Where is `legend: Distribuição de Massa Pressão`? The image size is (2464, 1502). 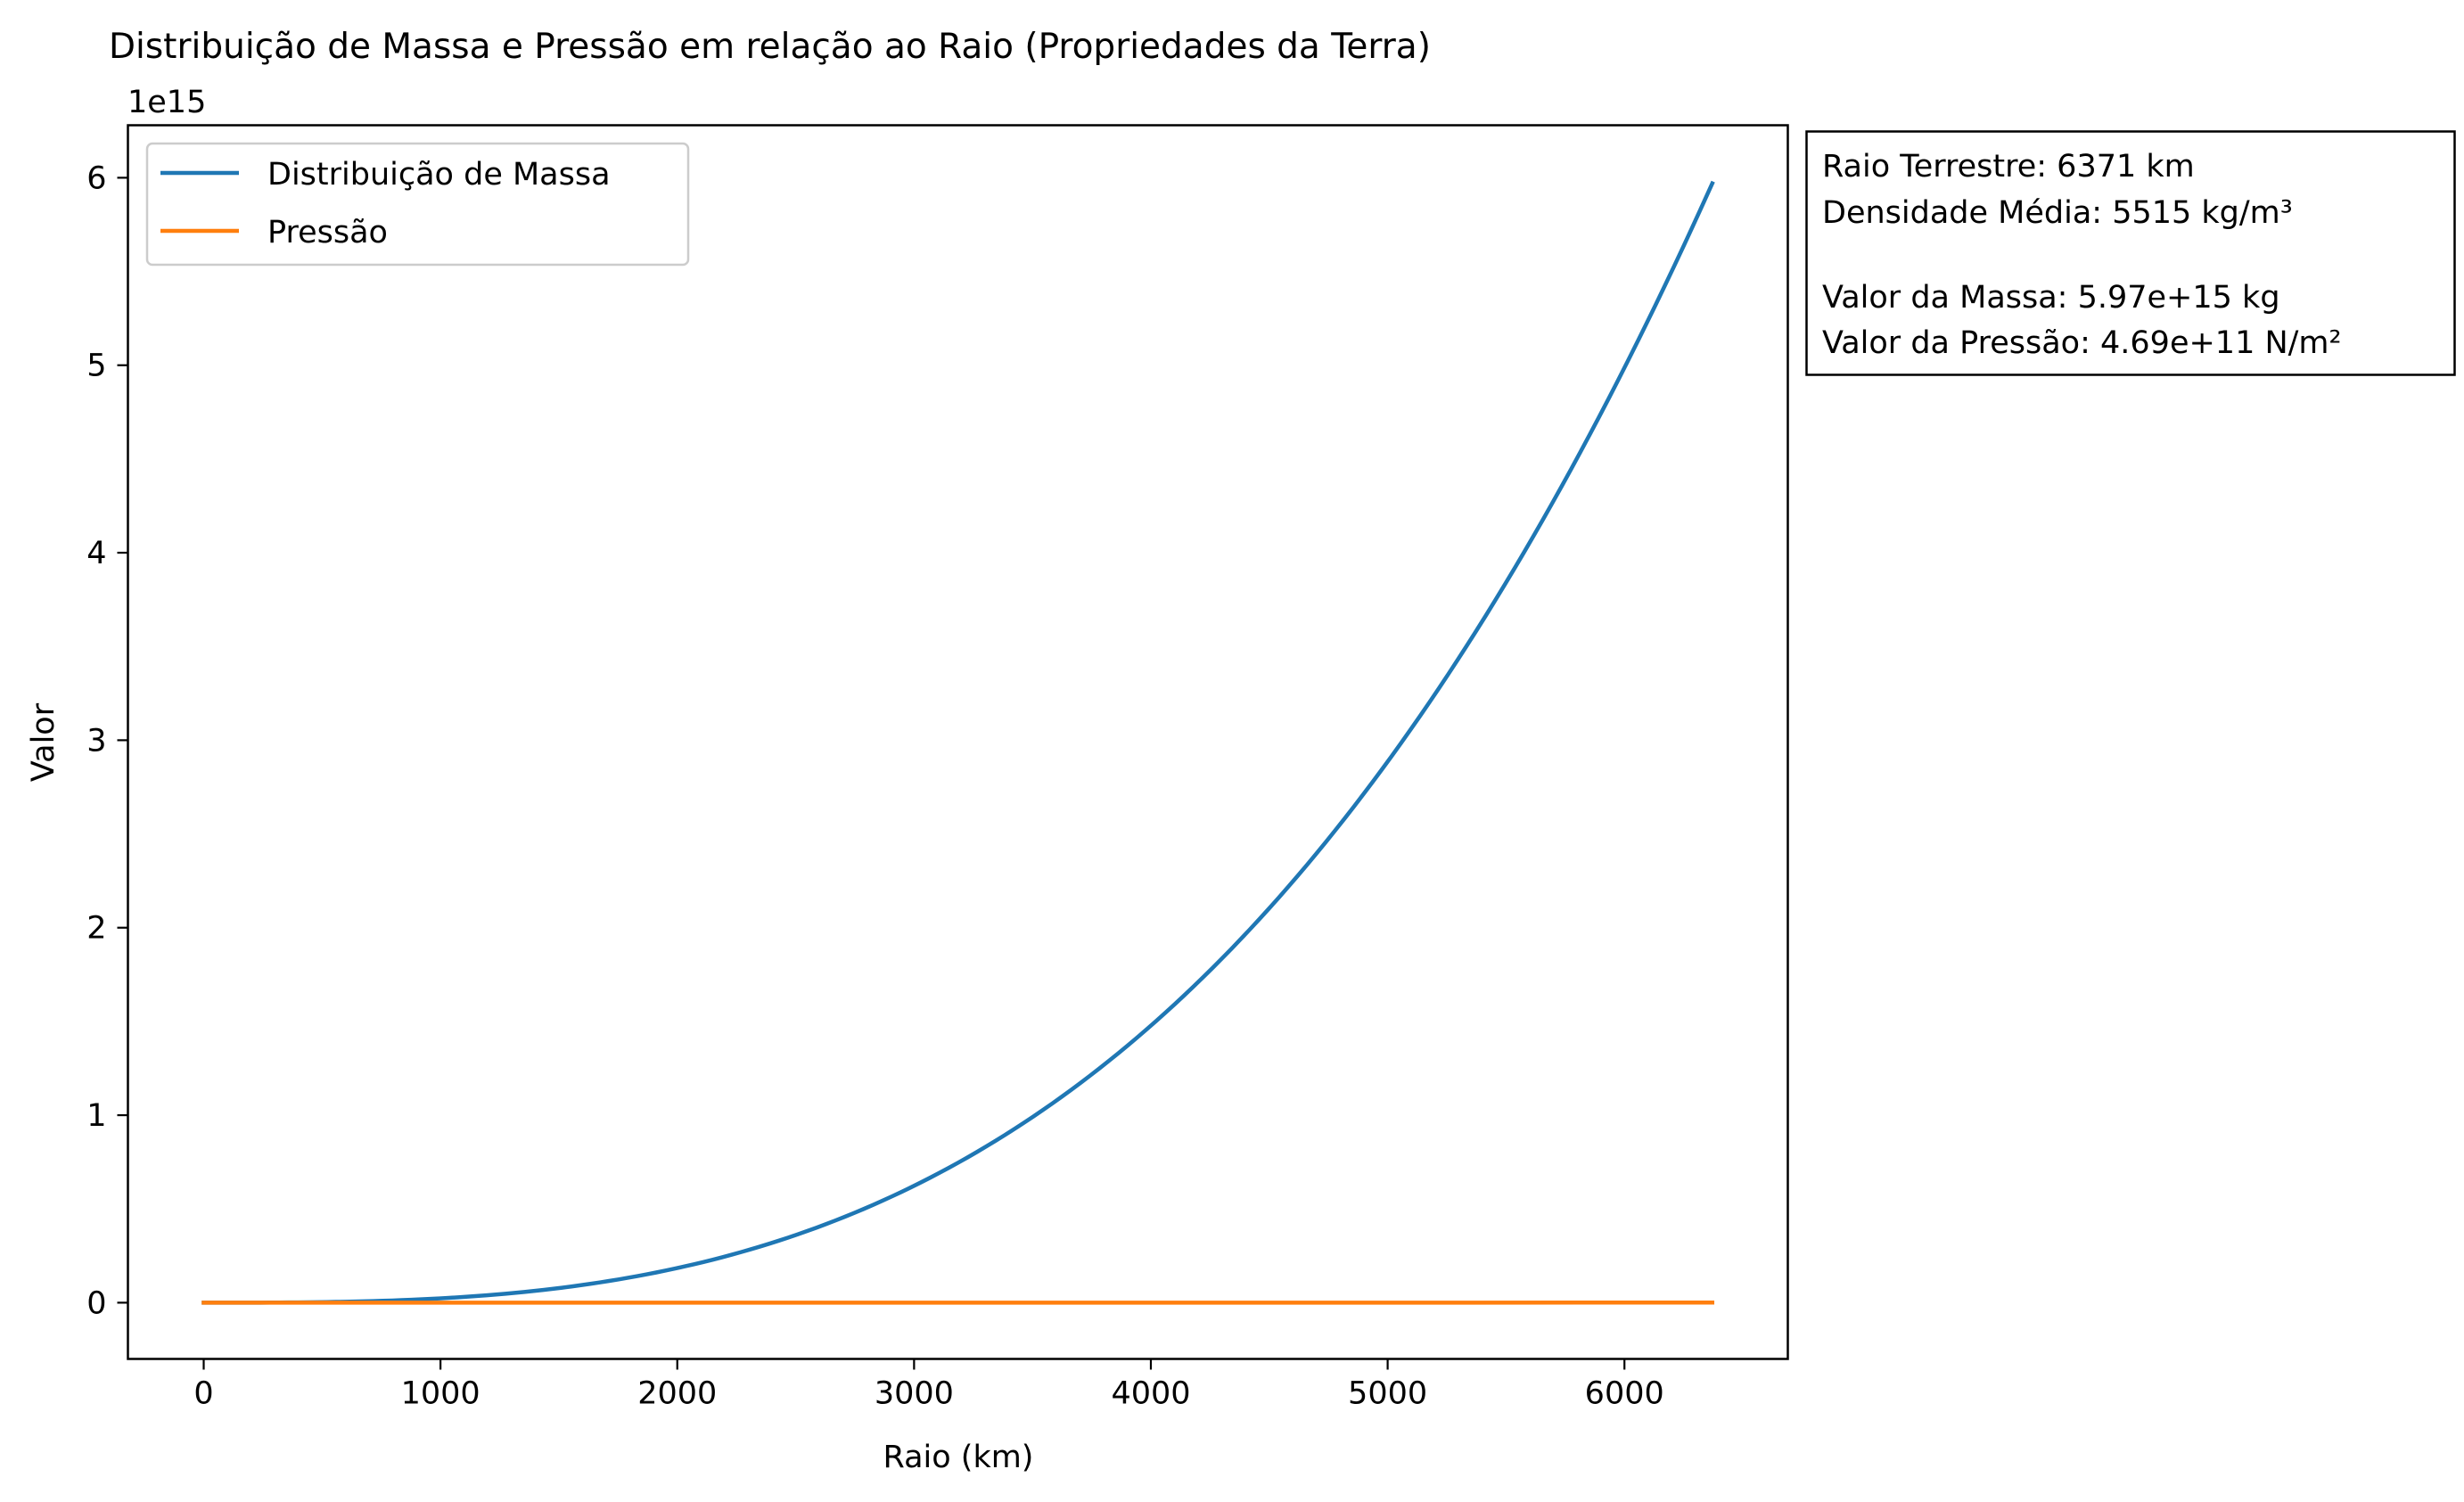 legend: Distribuição de Massa Pressão is located at coordinates (417, 204).